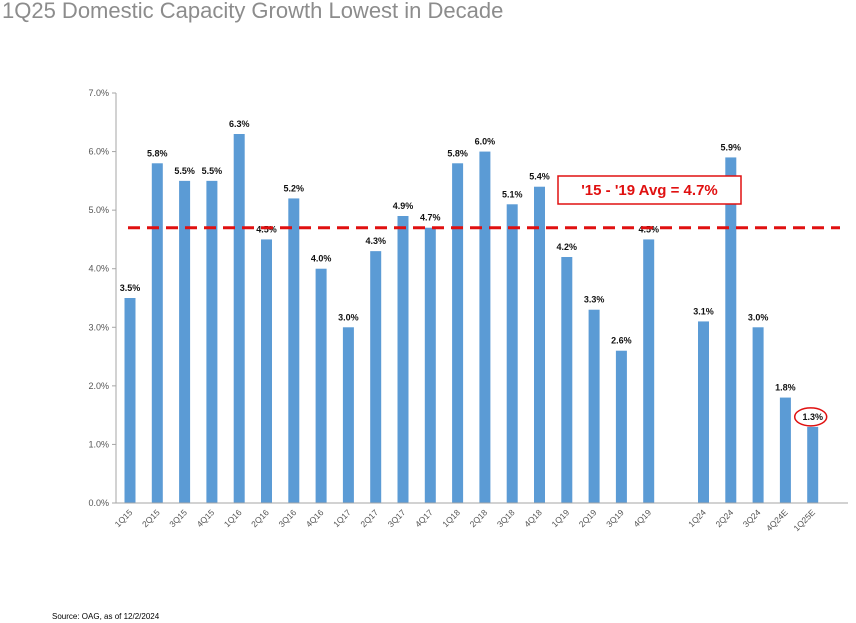  What do you see at coordinates (98, 152) in the screenshot?
I see `y-tick-label: 6.0%` at bounding box center [98, 152].